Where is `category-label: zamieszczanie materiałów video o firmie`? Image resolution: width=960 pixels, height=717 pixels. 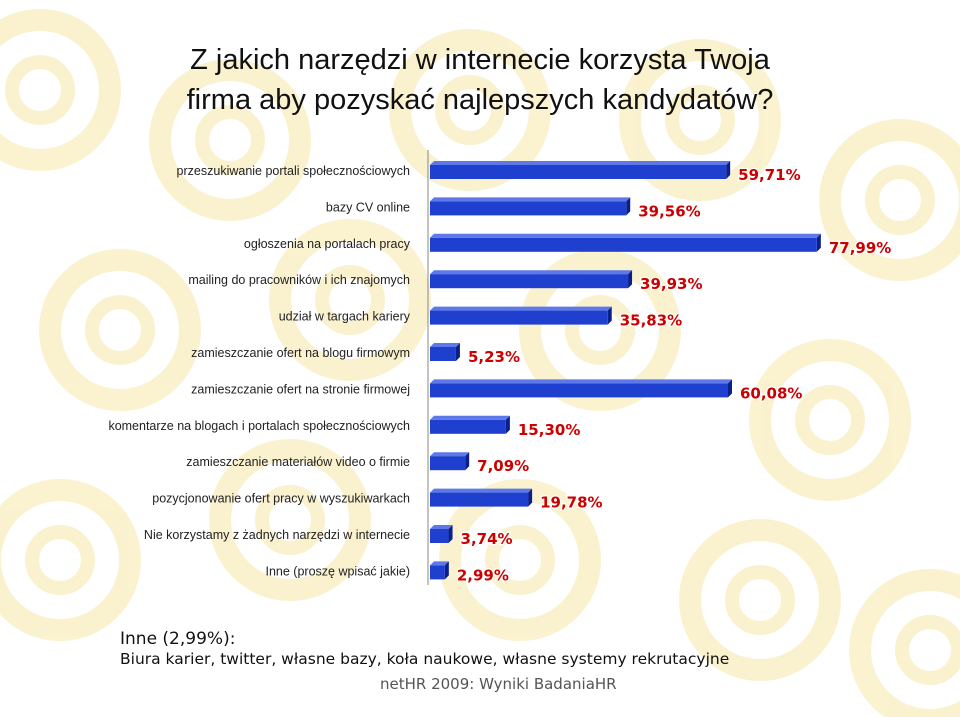
category-label: zamieszczanie materiałów video o firmie is located at coordinates (298, 462).